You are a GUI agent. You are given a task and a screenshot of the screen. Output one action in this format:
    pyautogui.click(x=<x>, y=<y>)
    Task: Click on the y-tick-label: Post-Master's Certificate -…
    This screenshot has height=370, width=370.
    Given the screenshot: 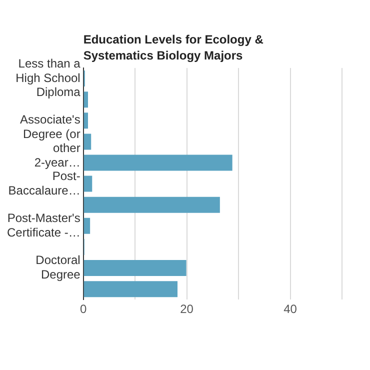 What is the action you would take?
    pyautogui.click(x=43, y=225)
    